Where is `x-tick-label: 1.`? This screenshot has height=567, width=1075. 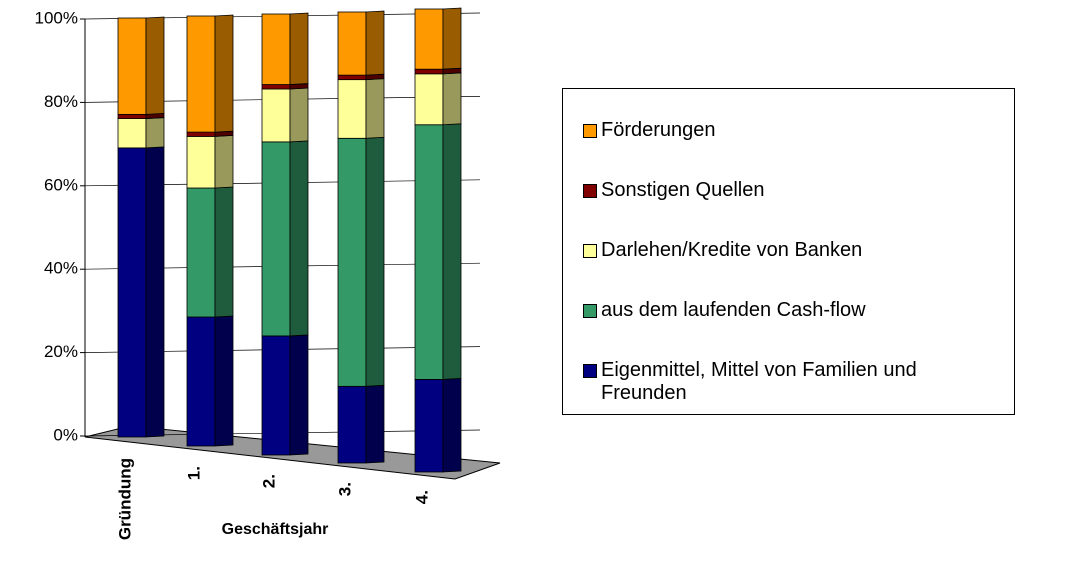 x-tick-label: 1. is located at coordinates (193, 473).